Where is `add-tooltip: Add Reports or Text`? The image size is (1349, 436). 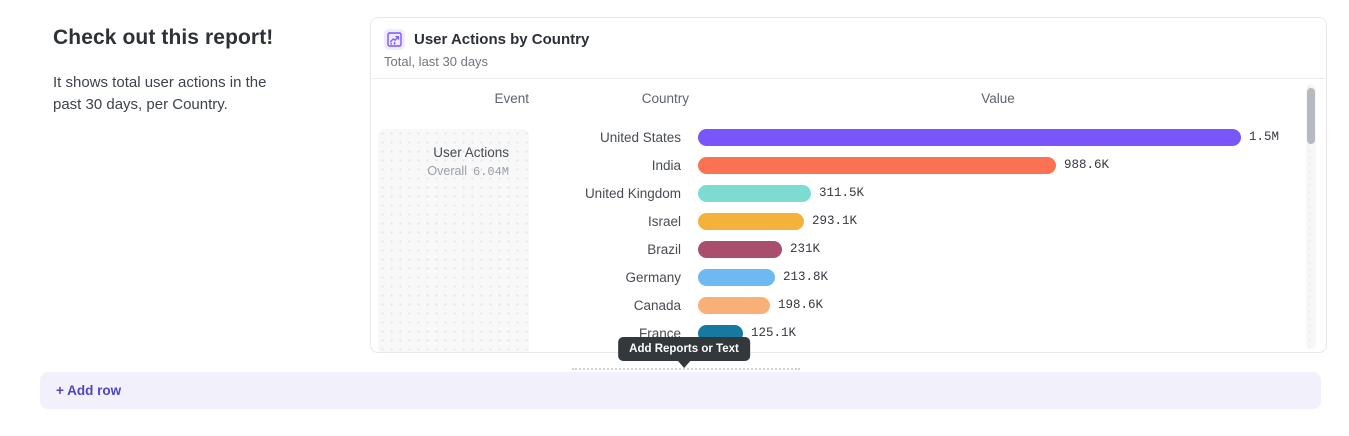 add-tooltip: Add Reports or Text is located at coordinates (684, 352).